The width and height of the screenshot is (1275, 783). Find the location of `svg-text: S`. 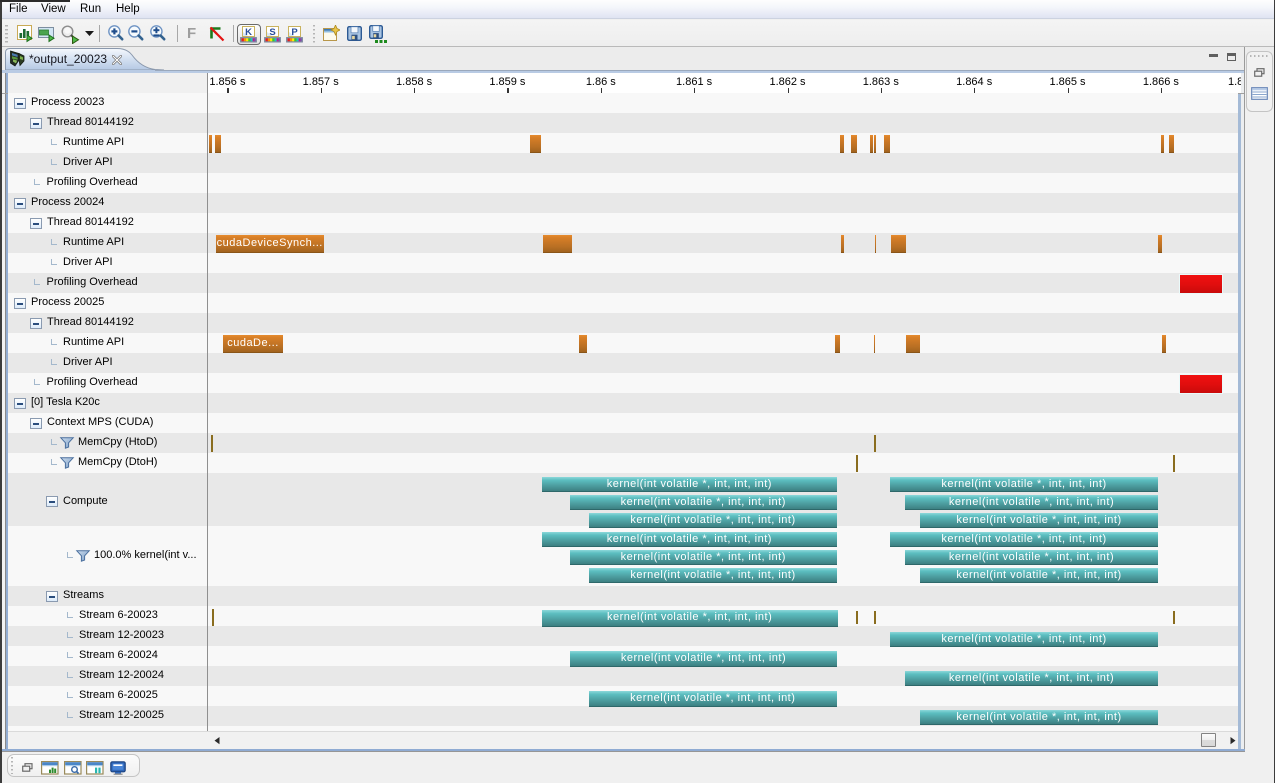

svg-text: S is located at coordinates (272, 31).